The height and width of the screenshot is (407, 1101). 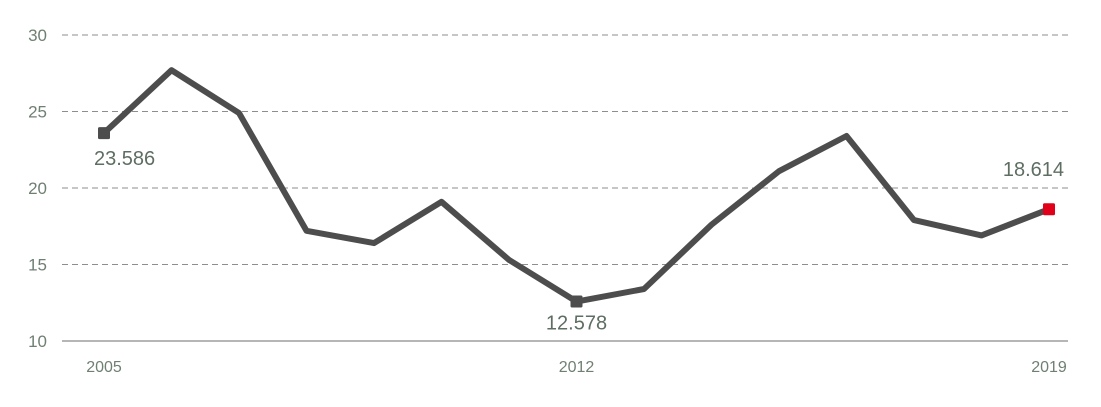 I want to click on y-tick-label-20: 20, so click(x=37, y=188).